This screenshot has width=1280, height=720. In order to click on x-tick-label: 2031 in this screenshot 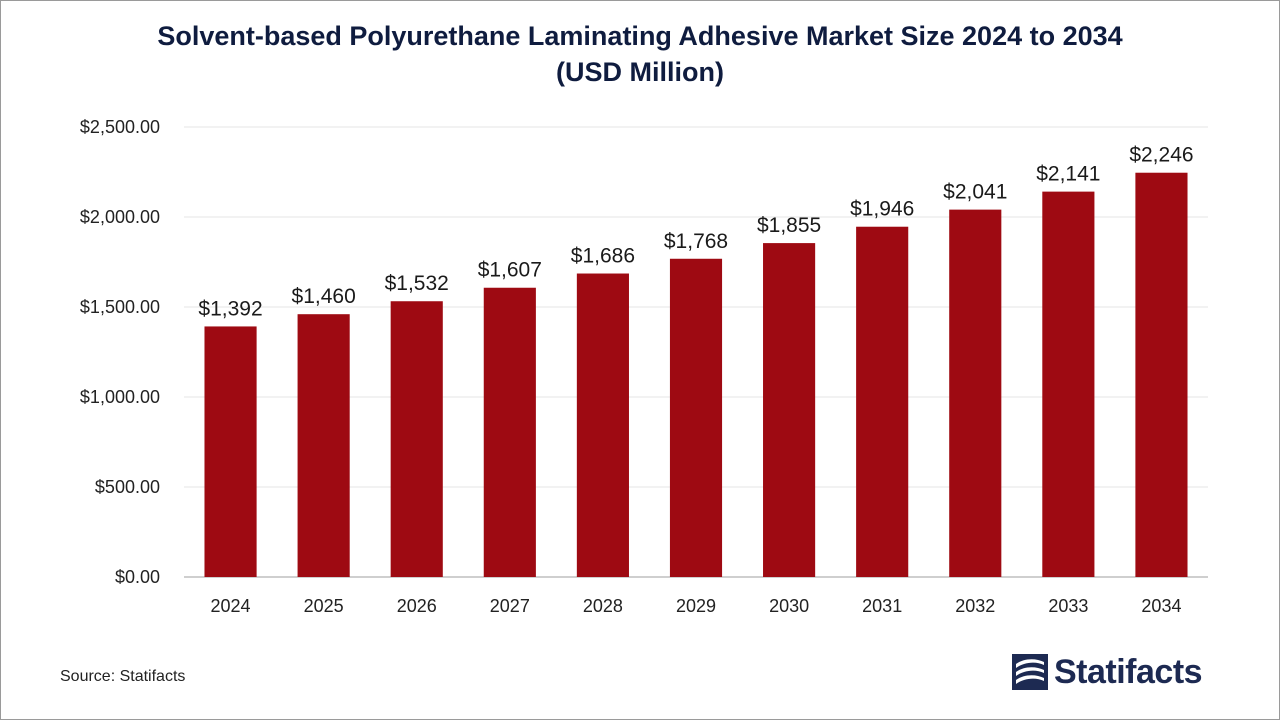, I will do `click(882, 606)`.